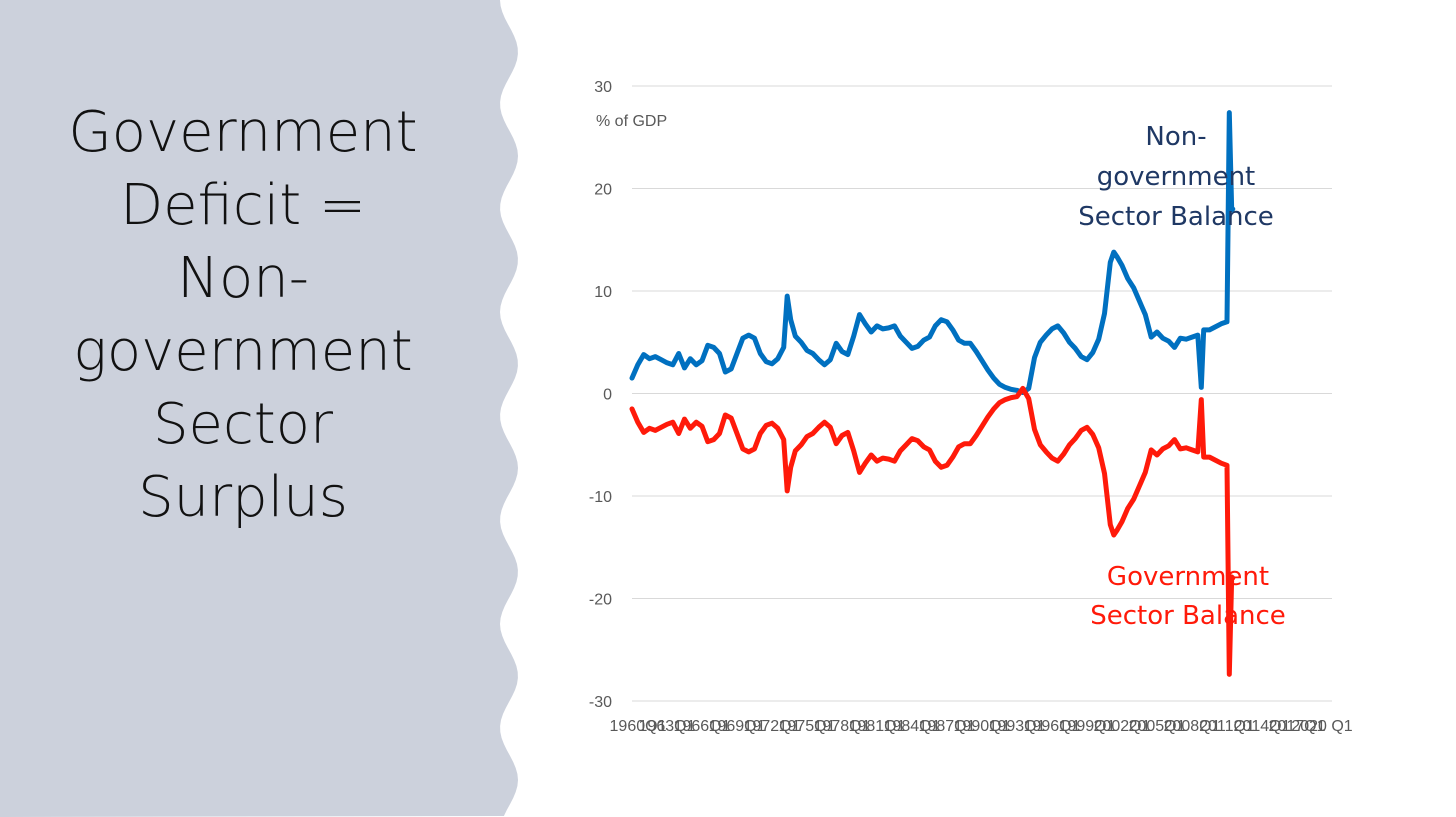 Image resolution: width=1456 pixels, height=817 pixels. I want to click on x-tick-label: 2017Q1, so click(1297, 726).